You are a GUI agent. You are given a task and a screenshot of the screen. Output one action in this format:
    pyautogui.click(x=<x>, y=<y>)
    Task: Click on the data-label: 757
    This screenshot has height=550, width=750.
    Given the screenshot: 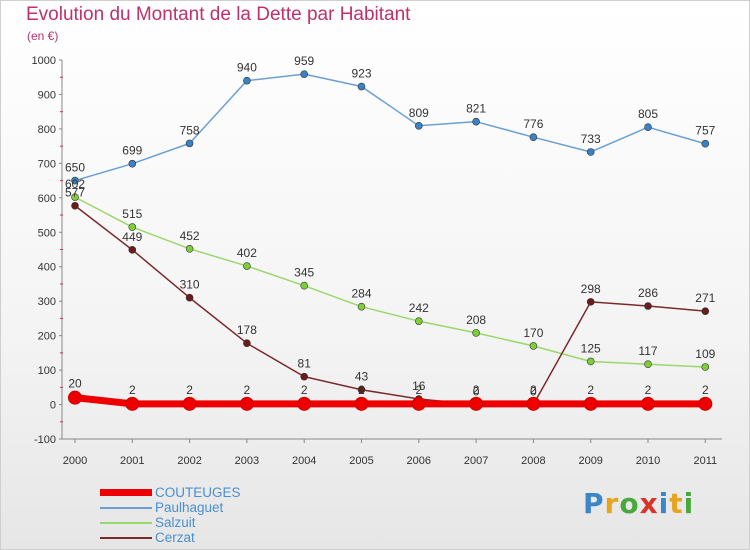 What is the action you would take?
    pyautogui.click(x=705, y=131)
    